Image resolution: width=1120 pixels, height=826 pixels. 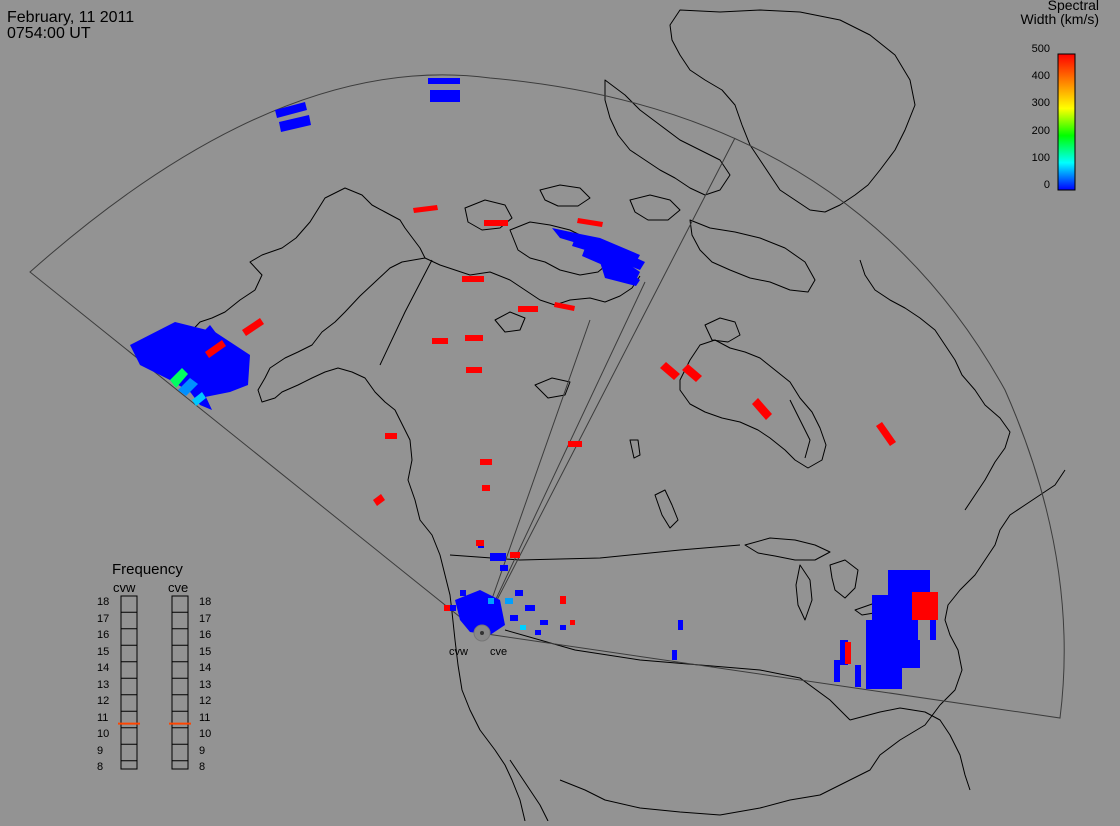 What do you see at coordinates (792, 111) in the screenshot?
I see `coastline-greenland` at bounding box center [792, 111].